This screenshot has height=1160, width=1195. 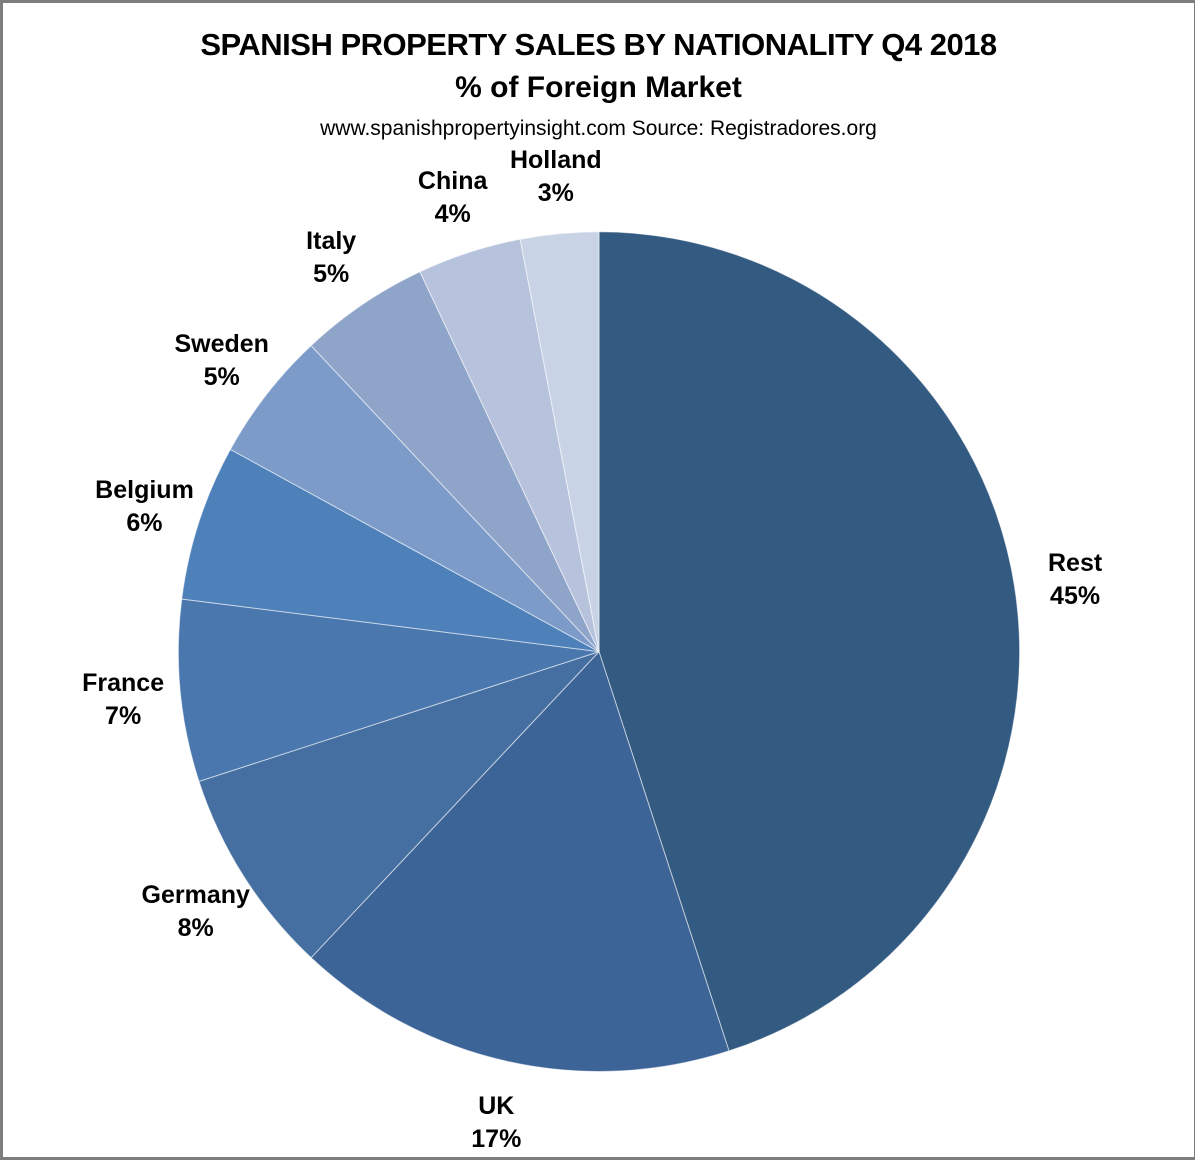 What do you see at coordinates (1075, 595) in the screenshot?
I see `slice-label-pct: 45%` at bounding box center [1075, 595].